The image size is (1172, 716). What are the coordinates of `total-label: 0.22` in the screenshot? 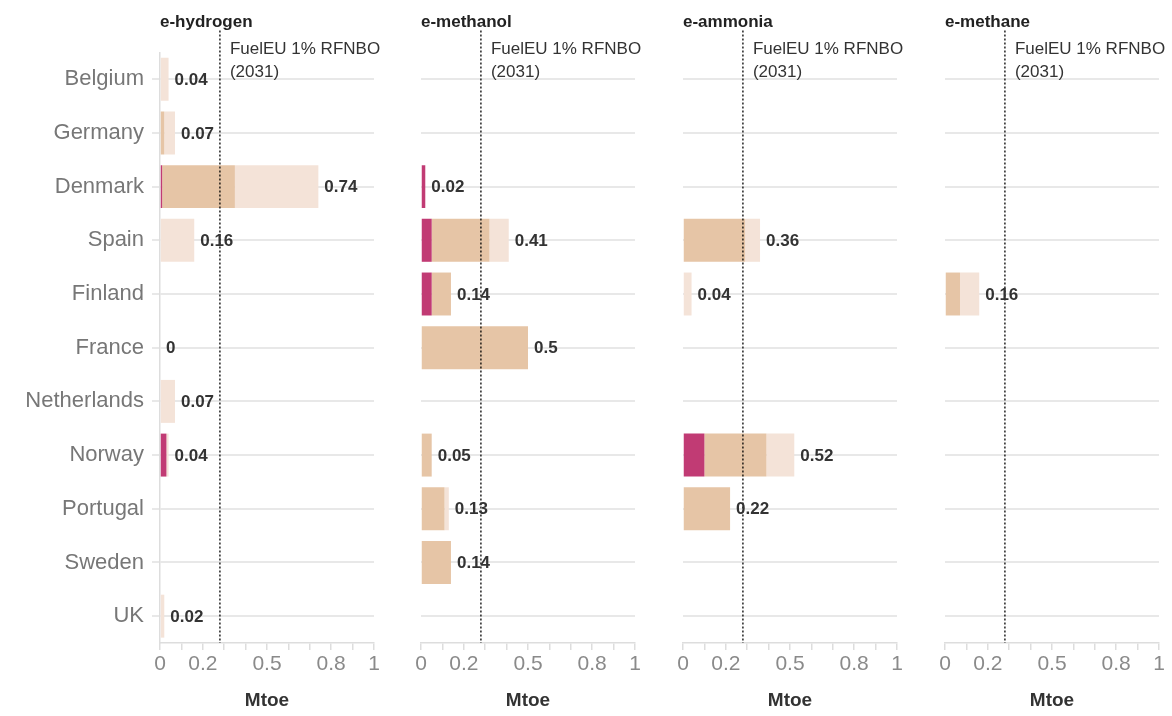 It's located at (753, 509).